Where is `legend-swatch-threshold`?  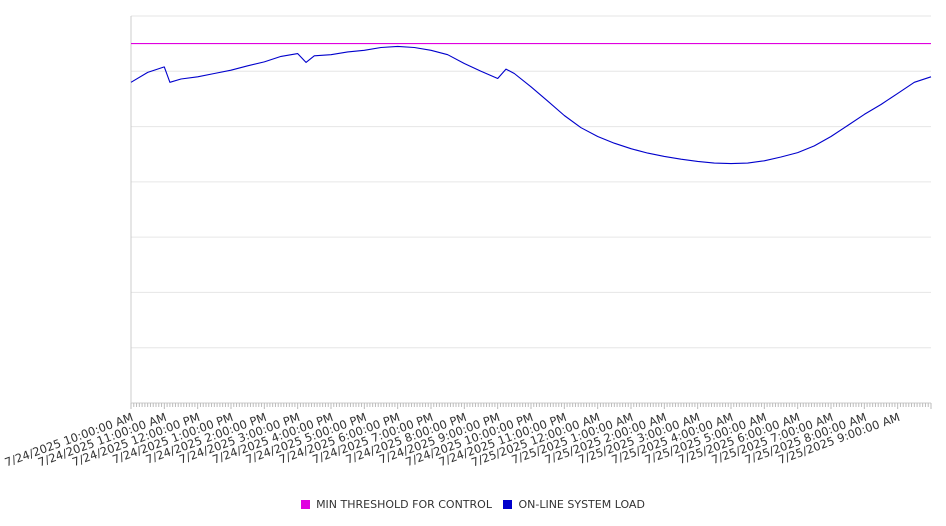 legend-swatch-threshold is located at coordinates (306, 504).